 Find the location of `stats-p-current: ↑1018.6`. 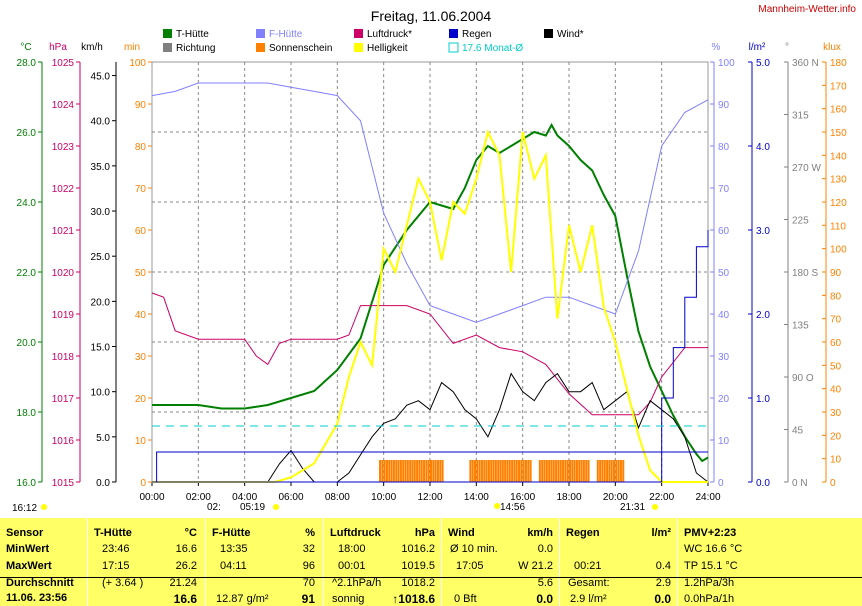

stats-p-current: ↑1018.6 is located at coordinates (413, 599).